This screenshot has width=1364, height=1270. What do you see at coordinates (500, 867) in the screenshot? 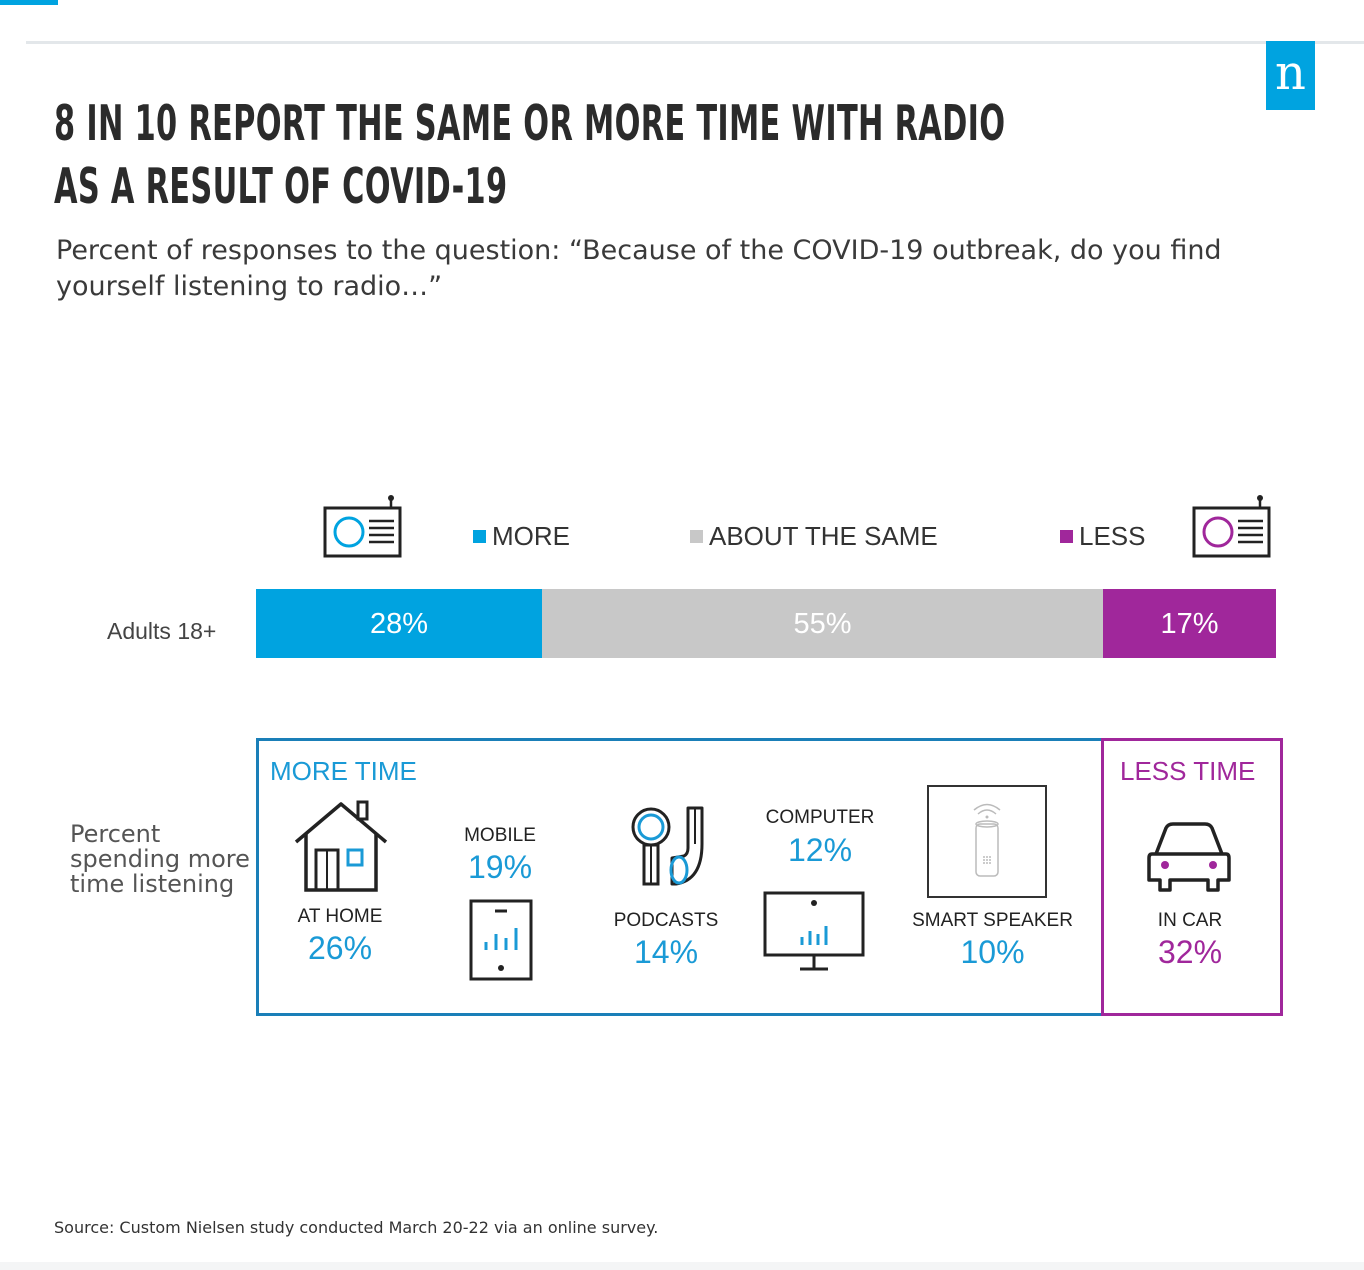
I see `cat-value-mobile: 19%` at bounding box center [500, 867].